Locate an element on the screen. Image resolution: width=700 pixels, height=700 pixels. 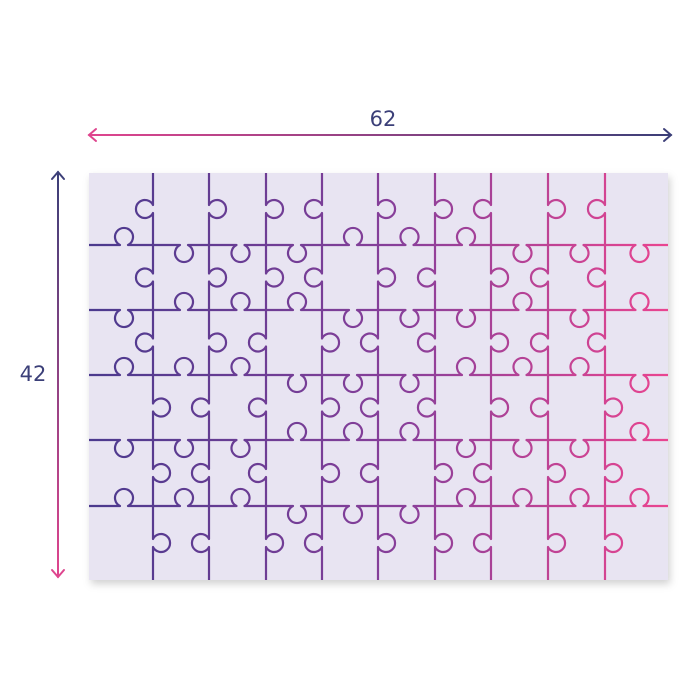
height-label: 42 is located at coordinates (33, 374).